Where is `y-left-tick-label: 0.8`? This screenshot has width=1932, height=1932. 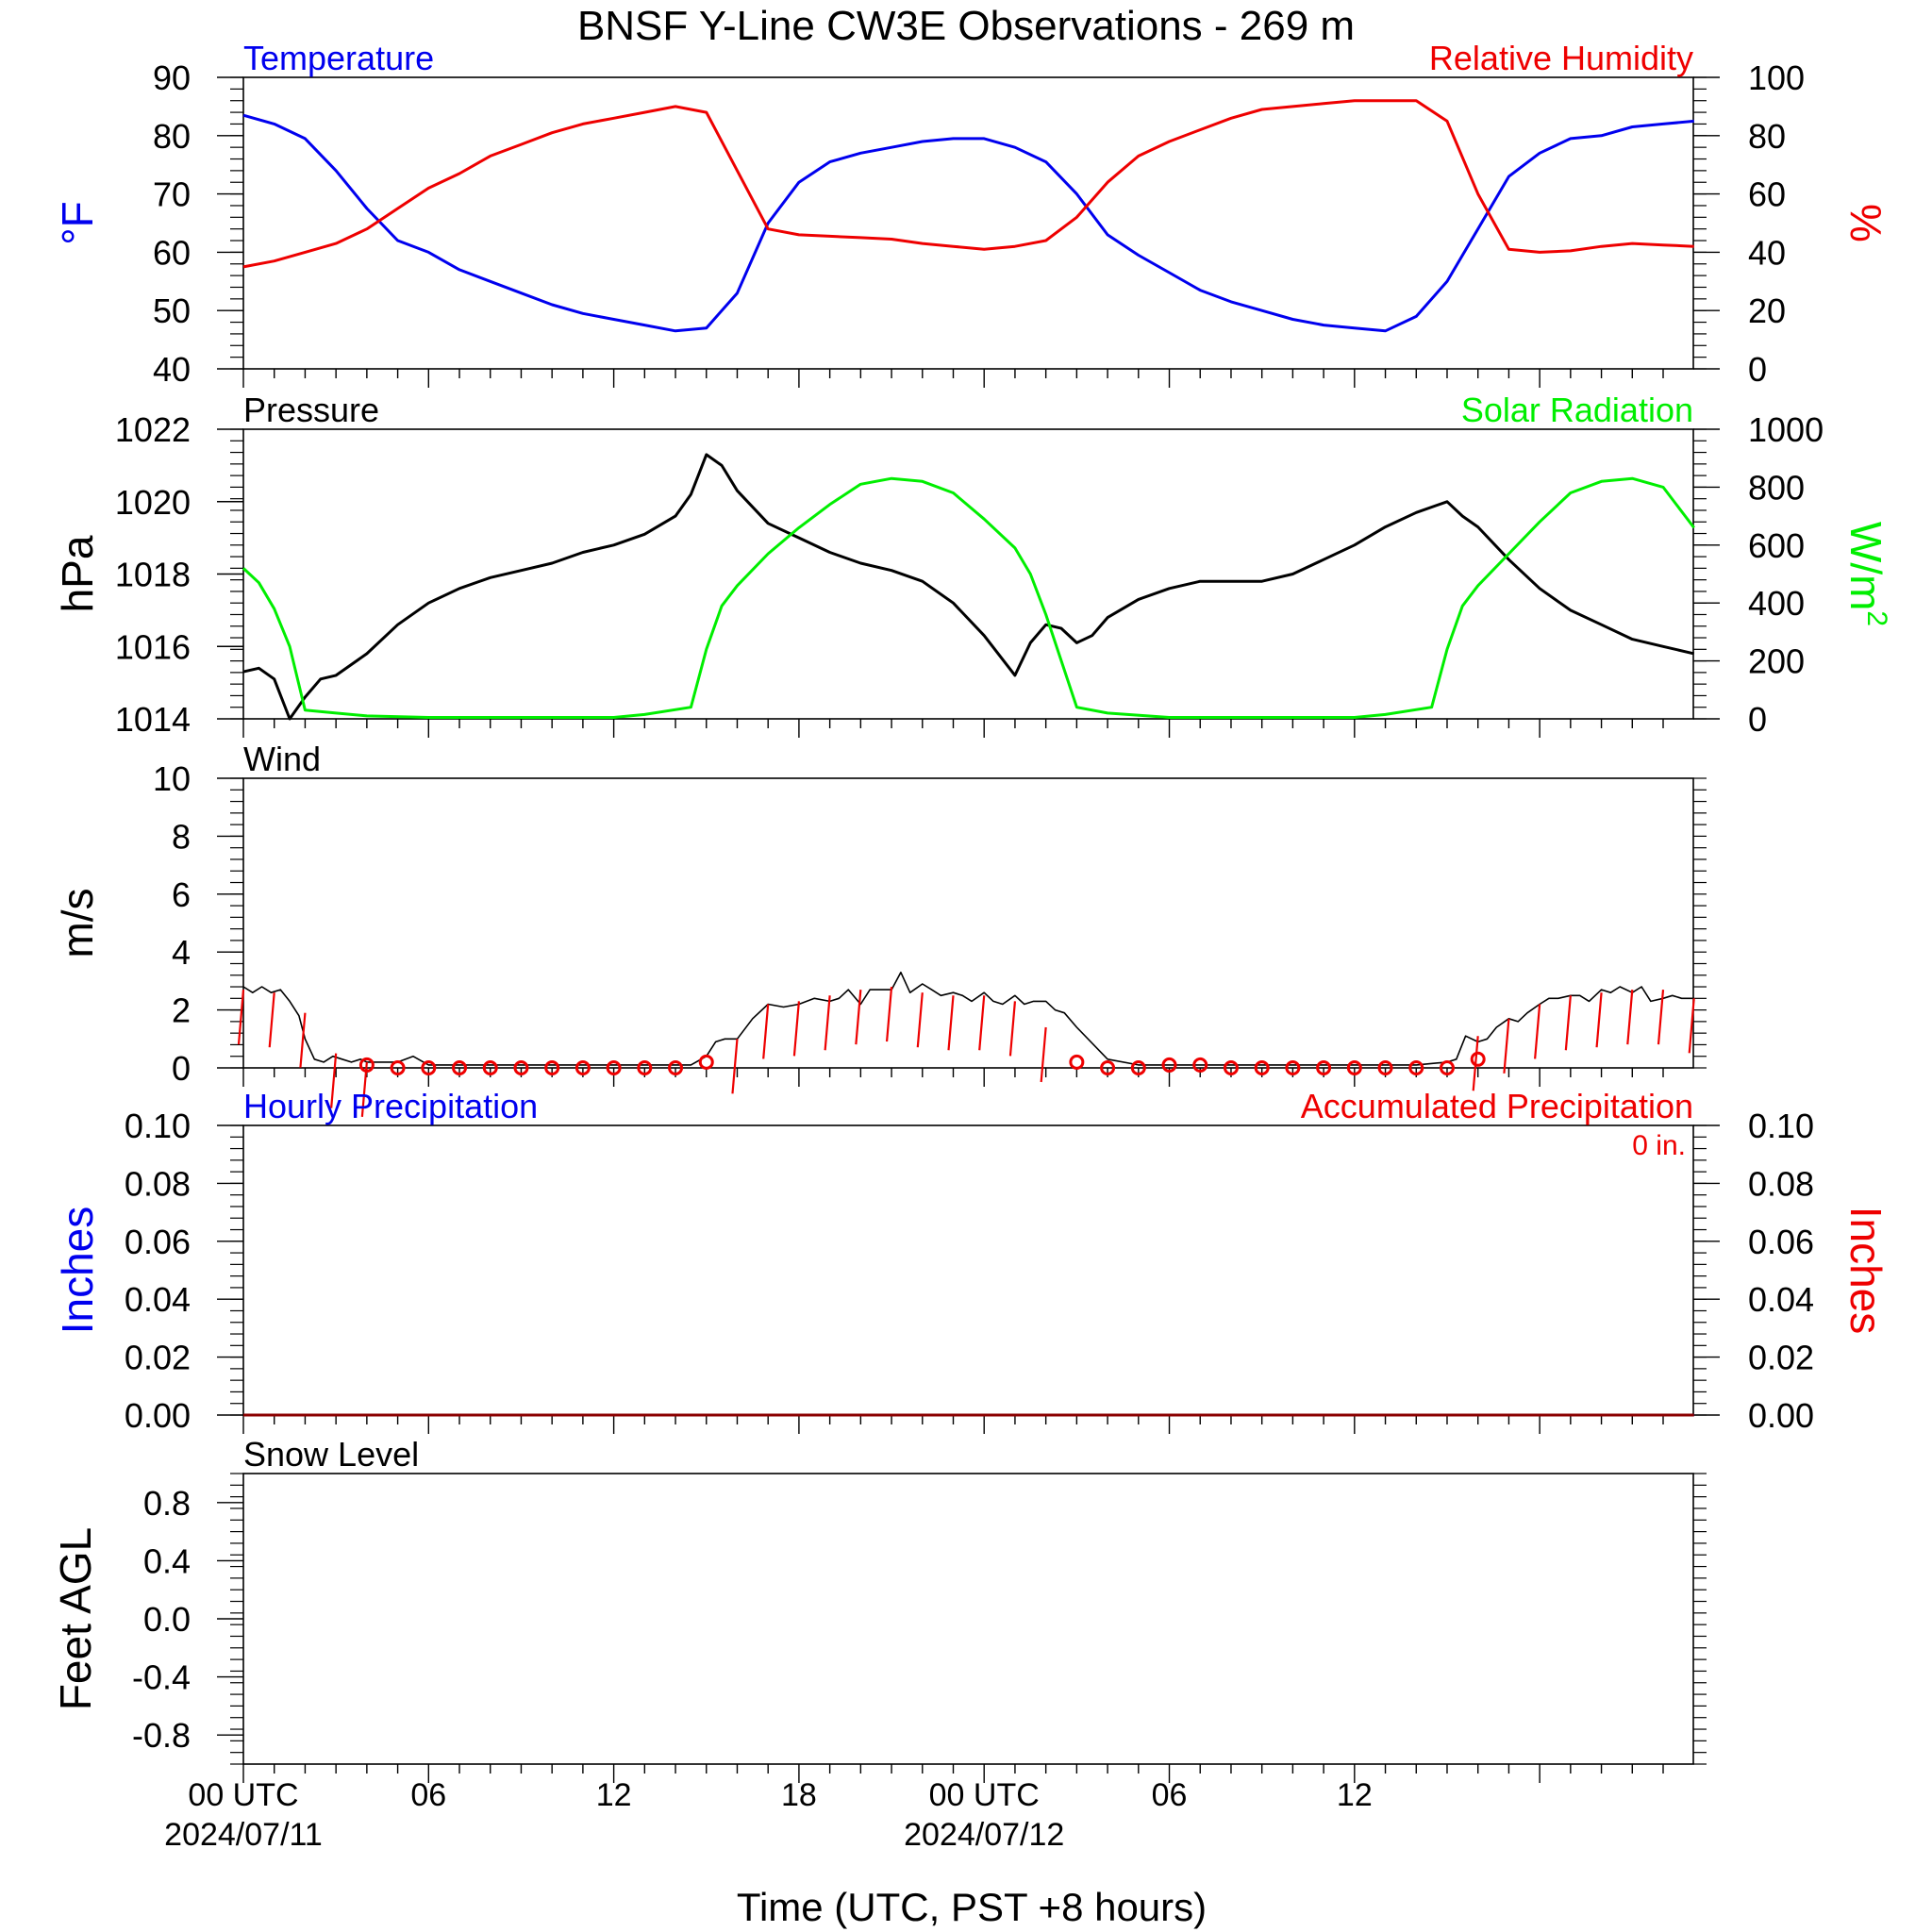 y-left-tick-label: 0.8 is located at coordinates (167, 1503).